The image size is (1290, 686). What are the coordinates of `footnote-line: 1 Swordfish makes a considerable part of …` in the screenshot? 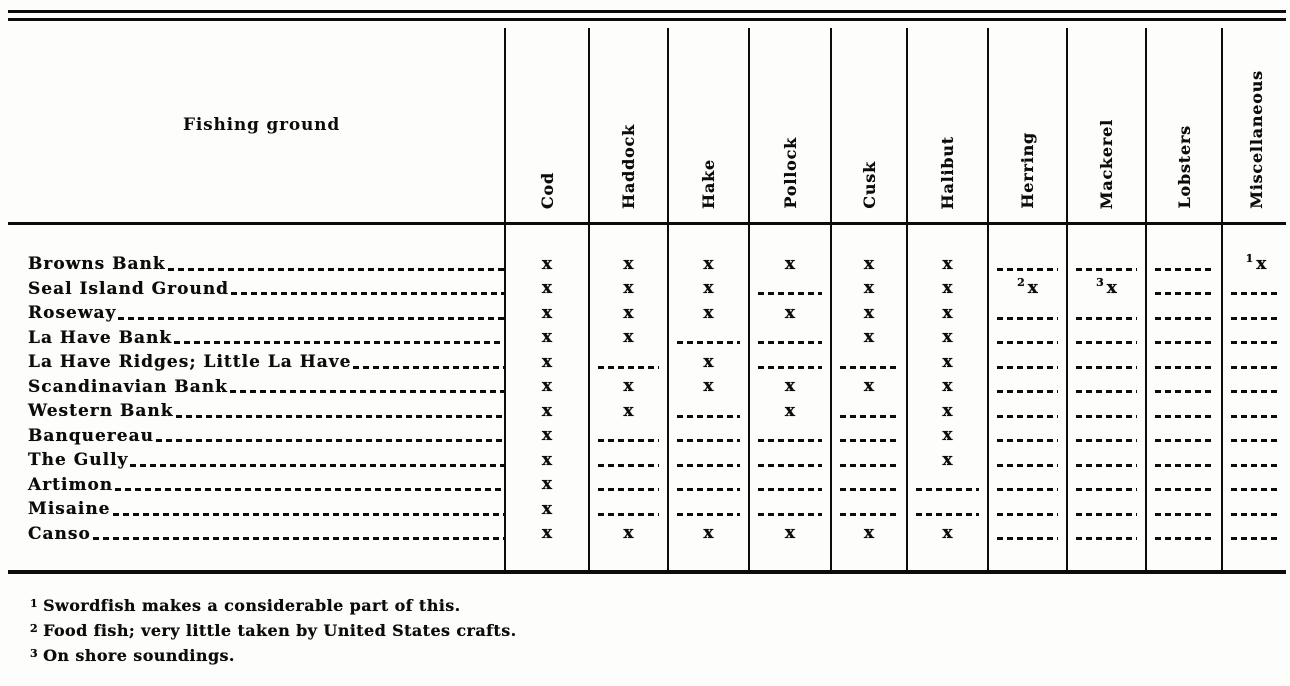 It's located at (273, 606).